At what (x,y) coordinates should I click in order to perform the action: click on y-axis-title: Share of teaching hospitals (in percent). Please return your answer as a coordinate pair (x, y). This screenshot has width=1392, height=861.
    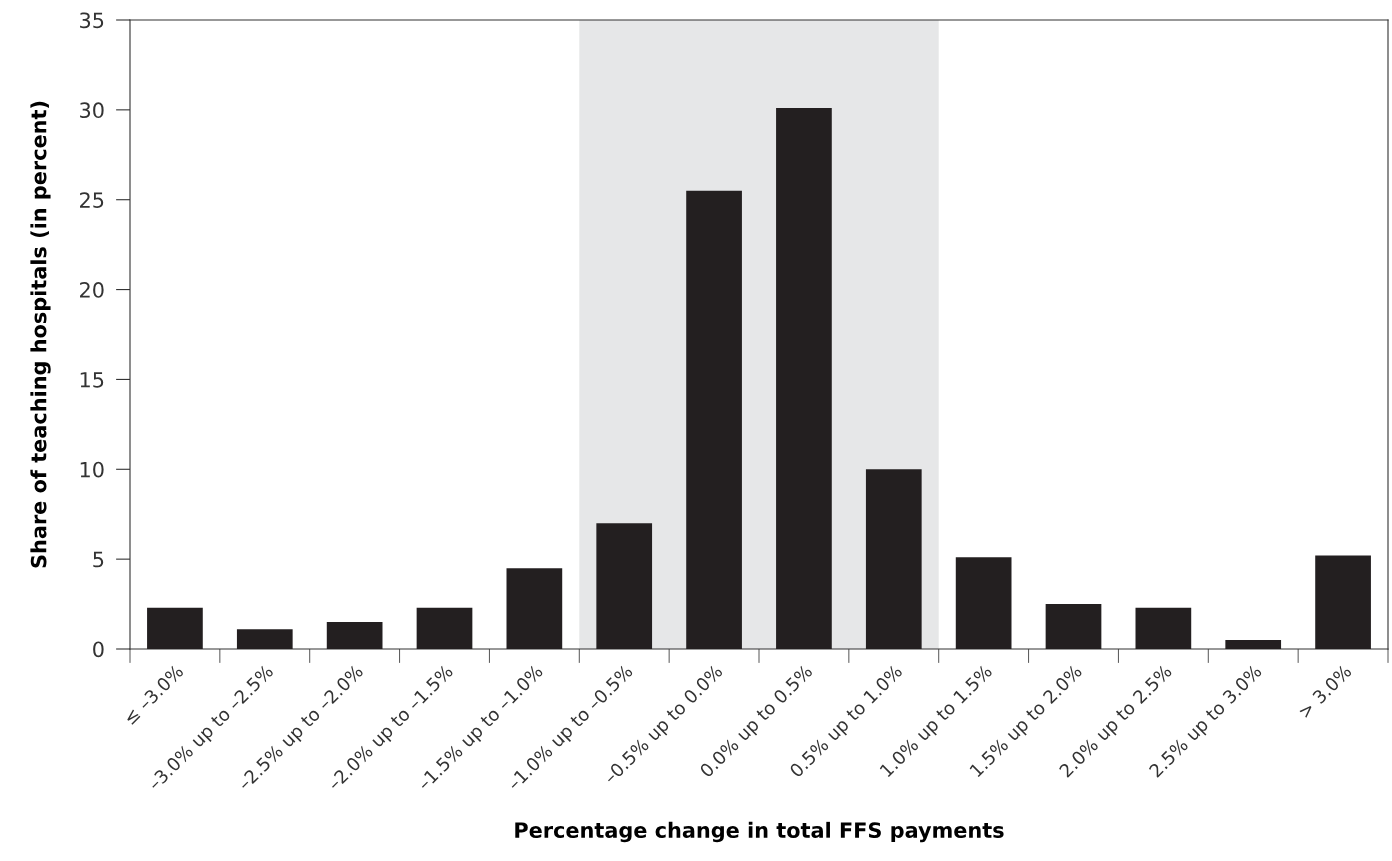
    Looking at the image, I should click on (40, 334).